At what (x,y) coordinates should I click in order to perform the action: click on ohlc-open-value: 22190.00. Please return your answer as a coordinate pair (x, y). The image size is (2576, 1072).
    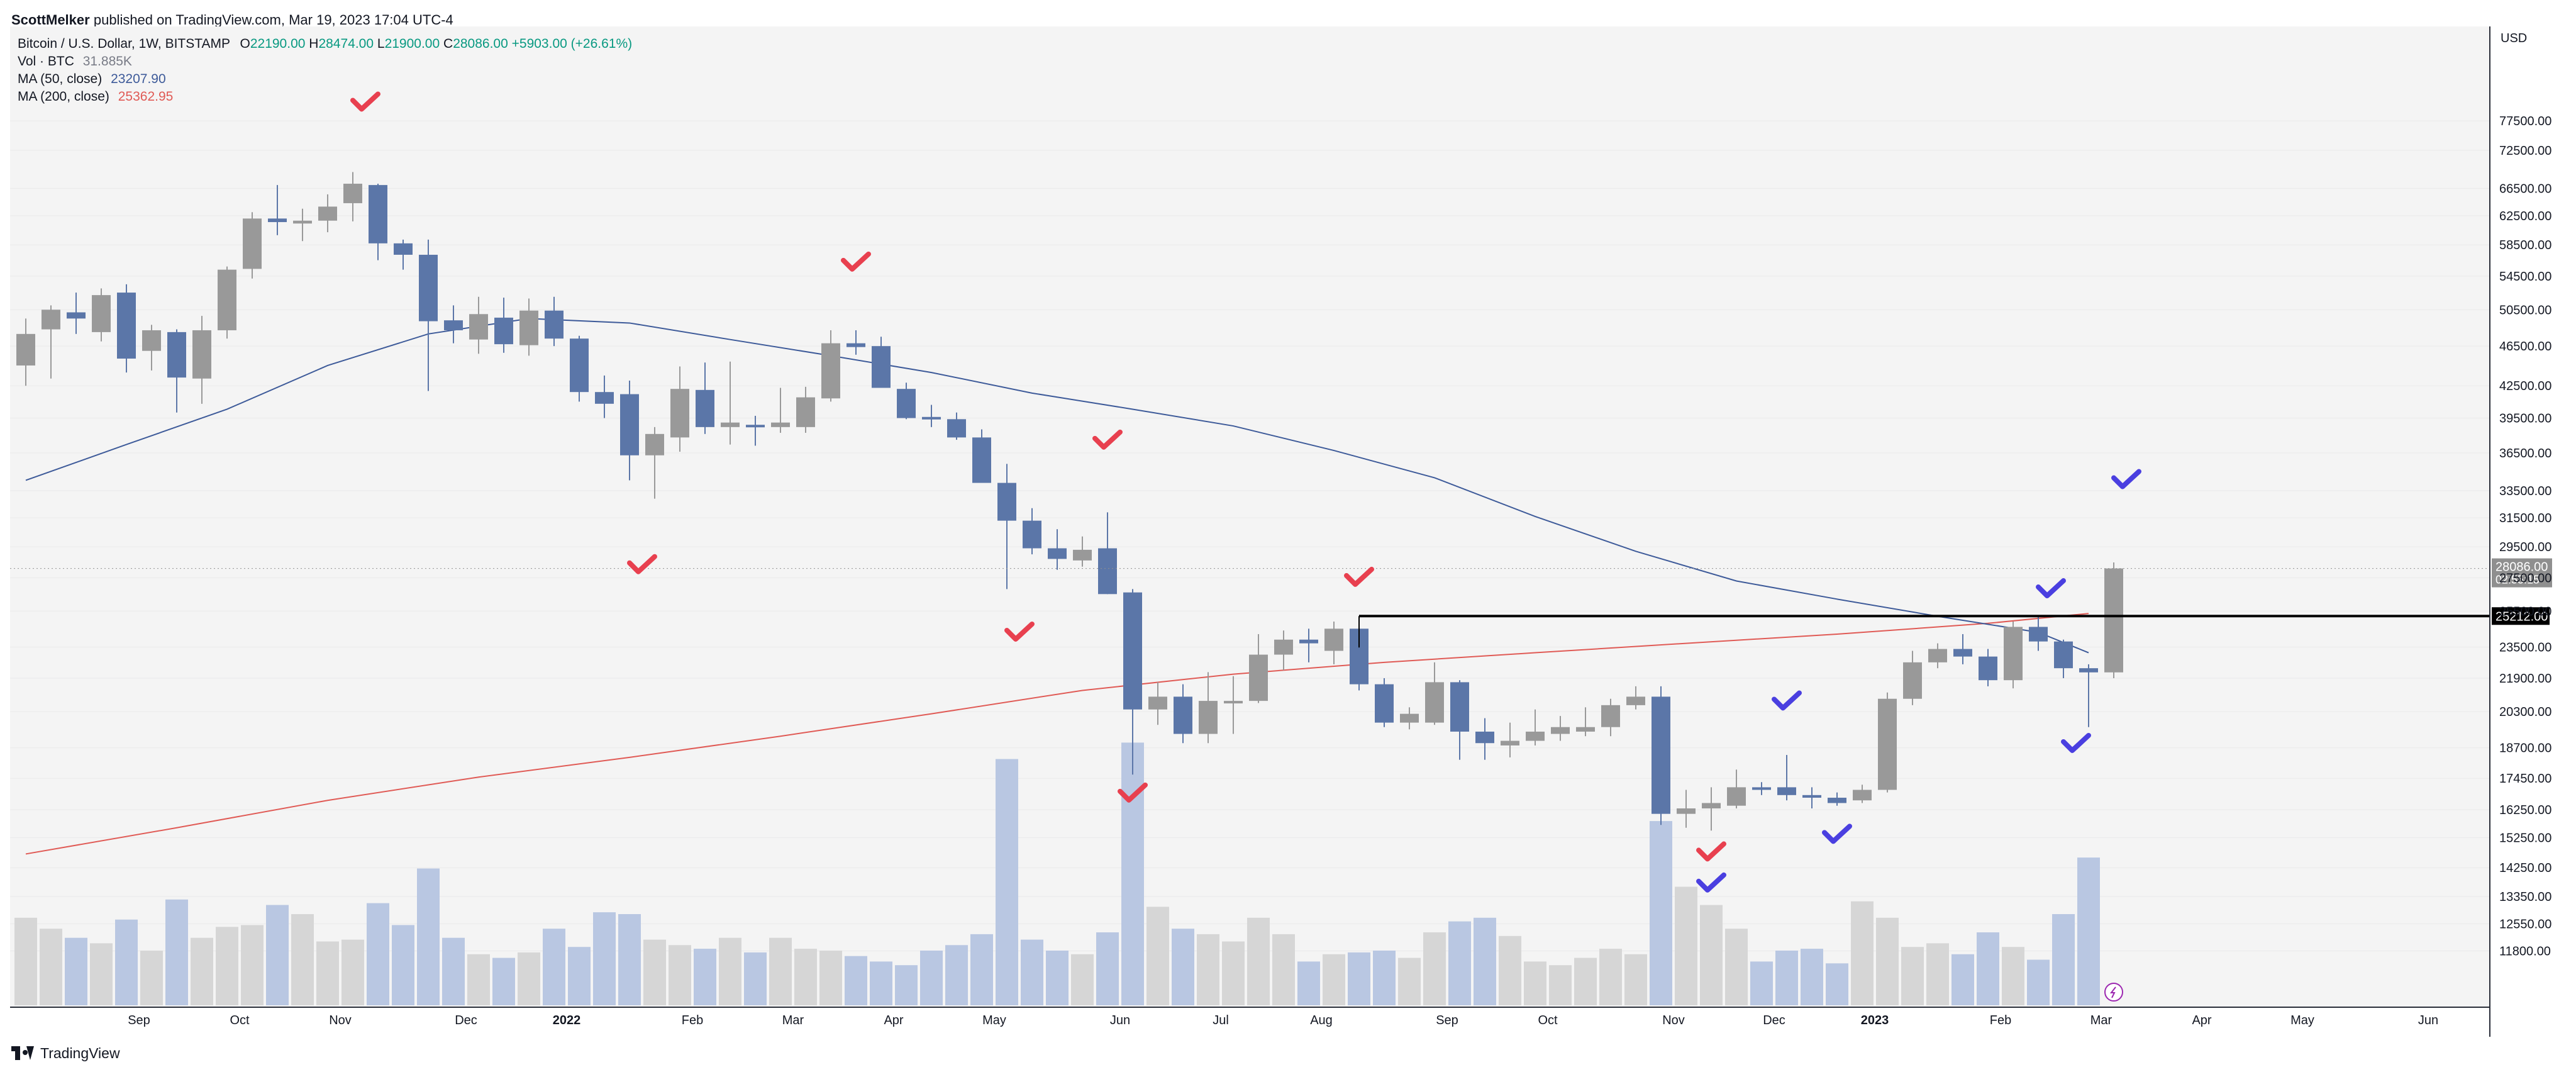
    Looking at the image, I should click on (278, 43).